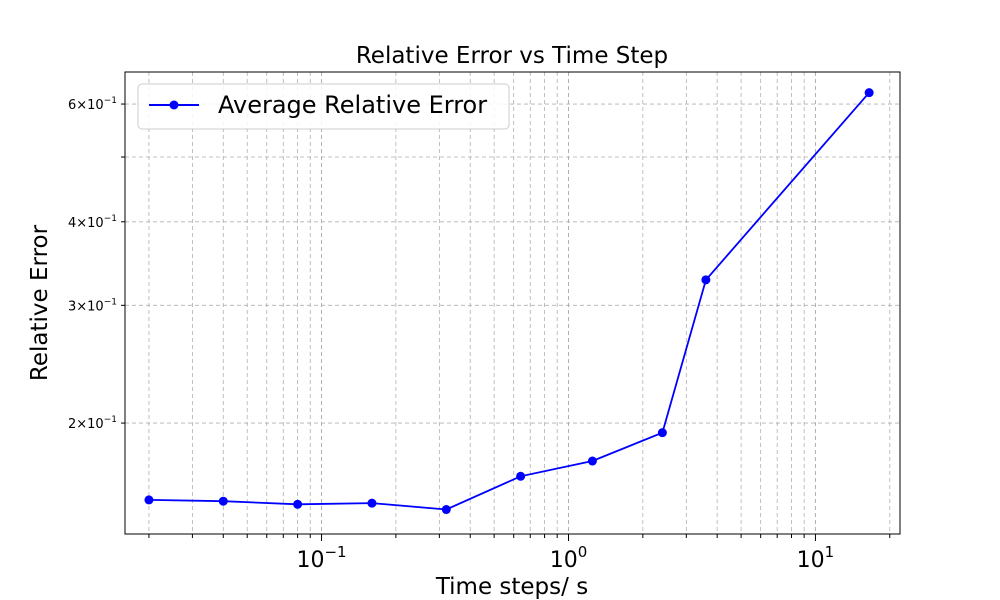 The height and width of the screenshot is (600, 1000). I want to click on x-tick-label: 10⁻¹, so click(321, 558).